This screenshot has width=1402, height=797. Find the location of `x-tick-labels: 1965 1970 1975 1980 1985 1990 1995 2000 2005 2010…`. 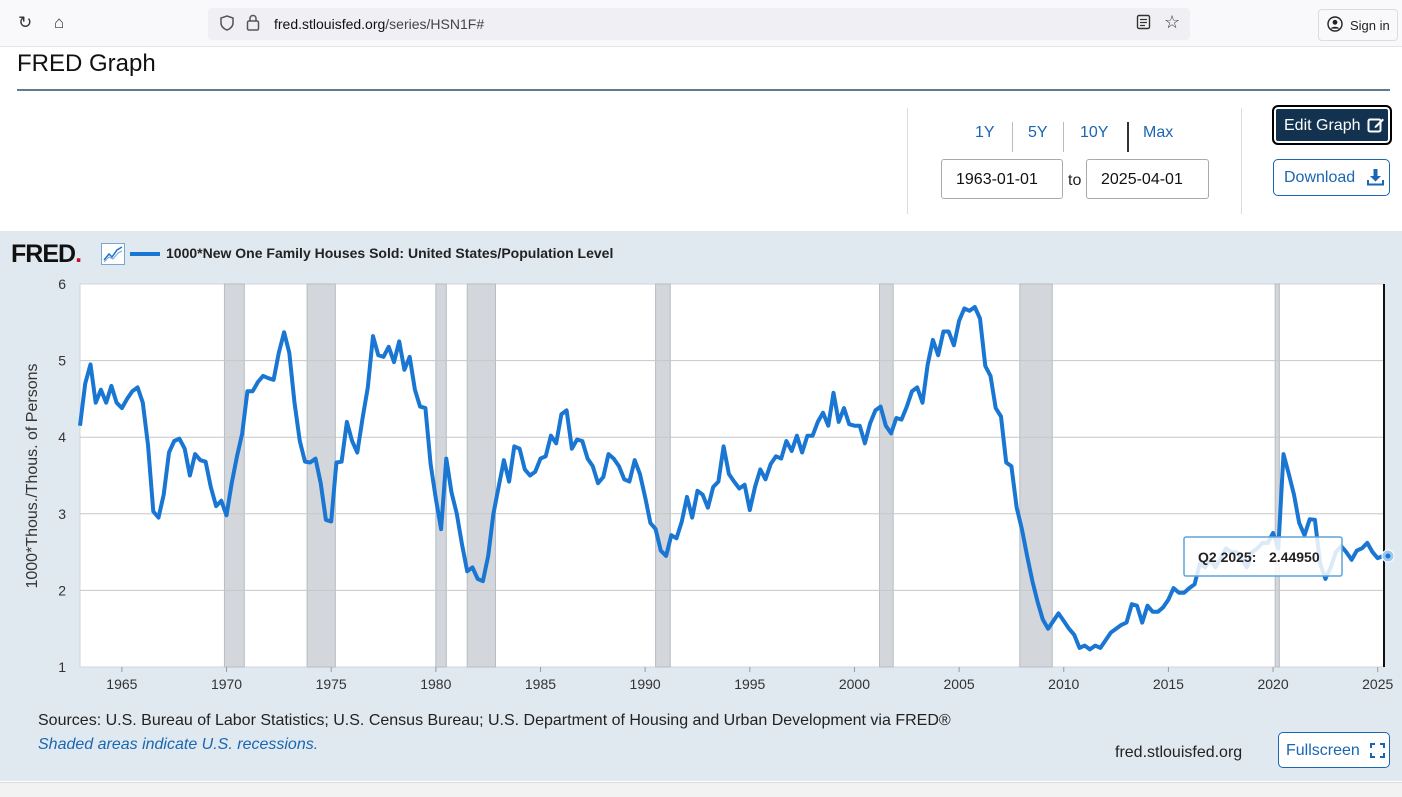

x-tick-labels: 1965 1970 1975 1980 1985 1990 1995 2000 2005 2010… is located at coordinates (749, 684).